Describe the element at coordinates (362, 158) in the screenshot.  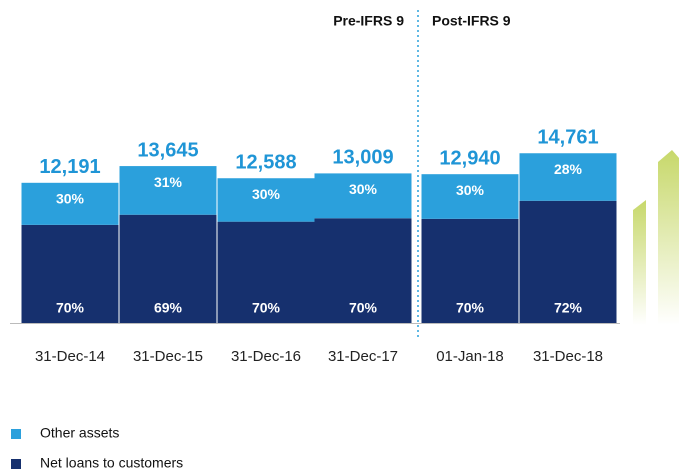
I see `total-label: 13,009` at that location.